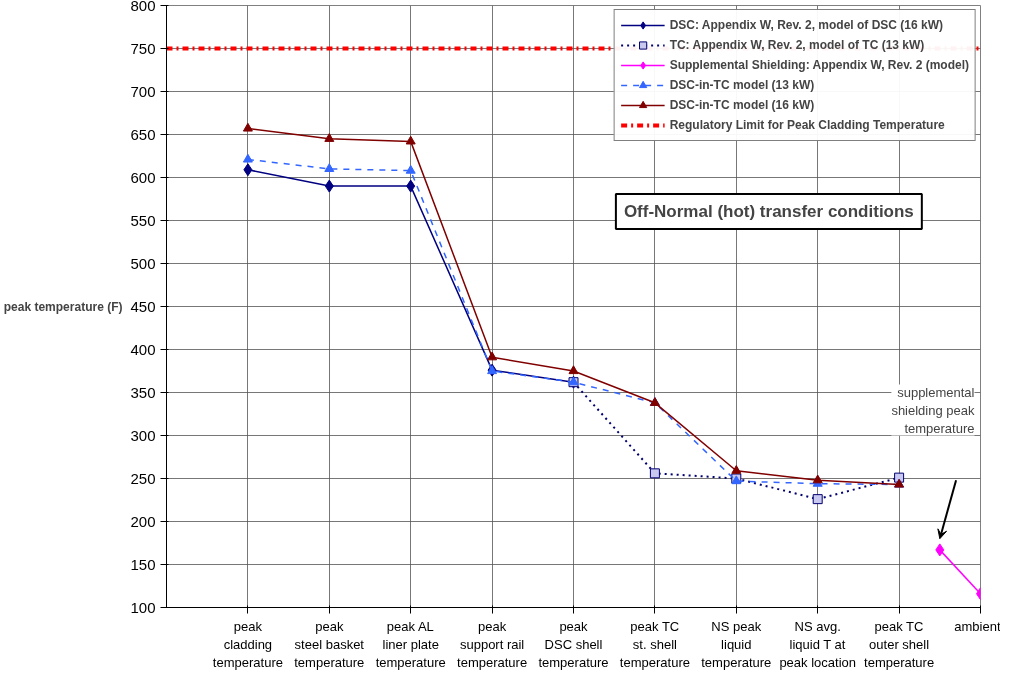 The image size is (1016, 679). I want to click on text: Off-Normal (hot) transfer conditions, so click(768, 212).